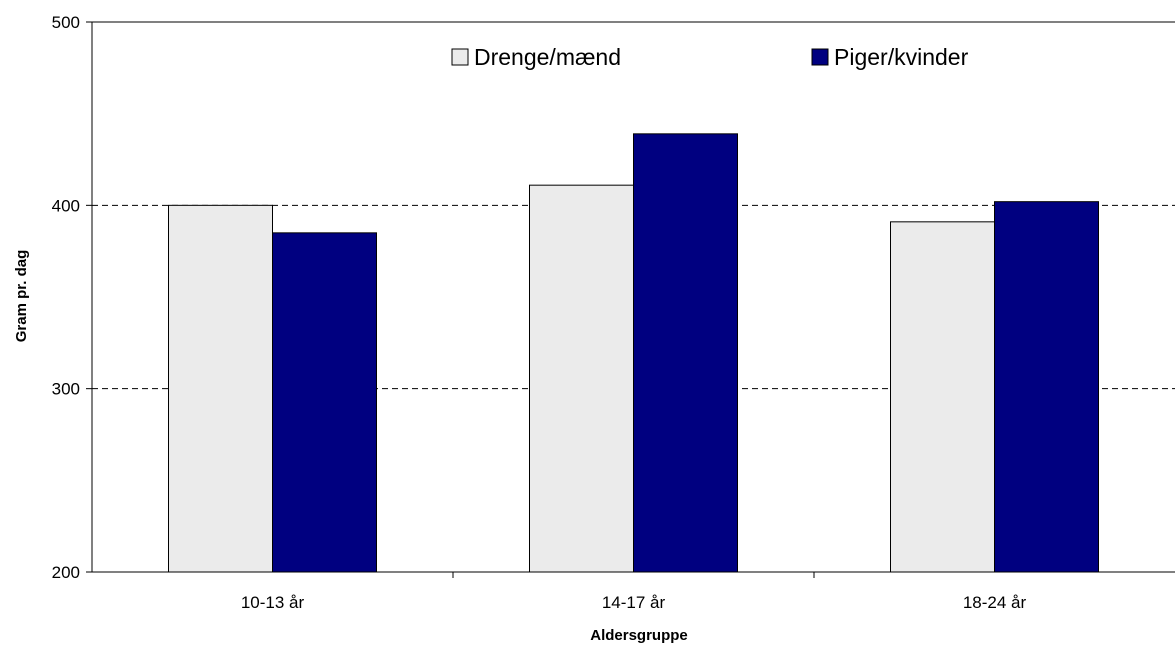  What do you see at coordinates (547, 57) in the screenshot?
I see `legend-label-1: Drenge/mænd` at bounding box center [547, 57].